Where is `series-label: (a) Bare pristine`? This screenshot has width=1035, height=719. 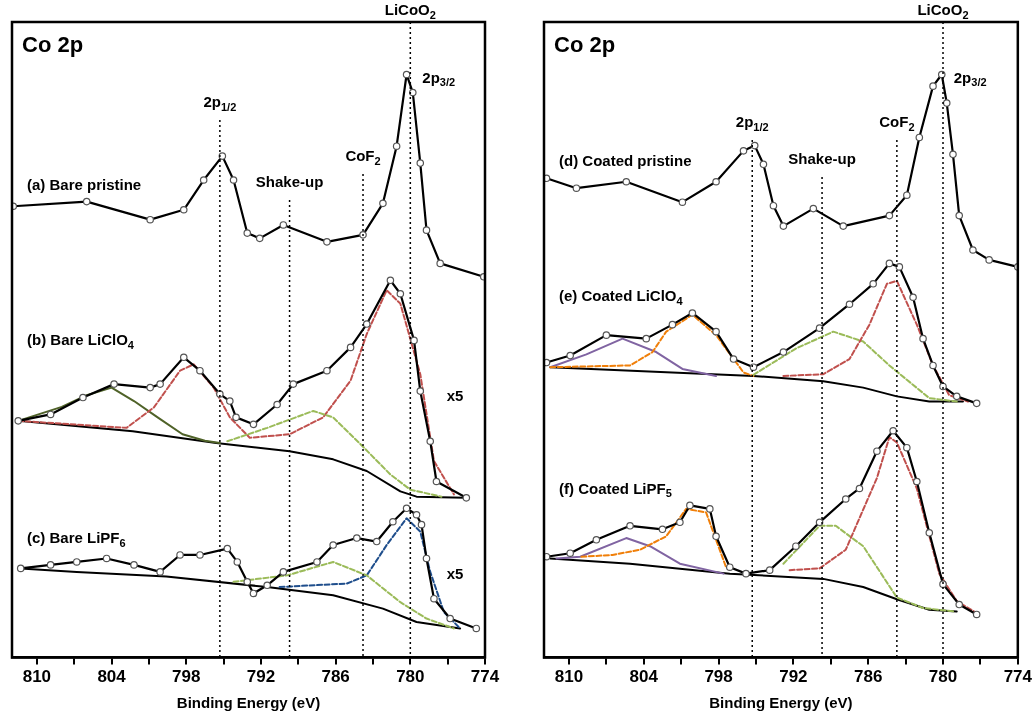
series-label: (a) Bare pristine is located at coordinates (84, 184).